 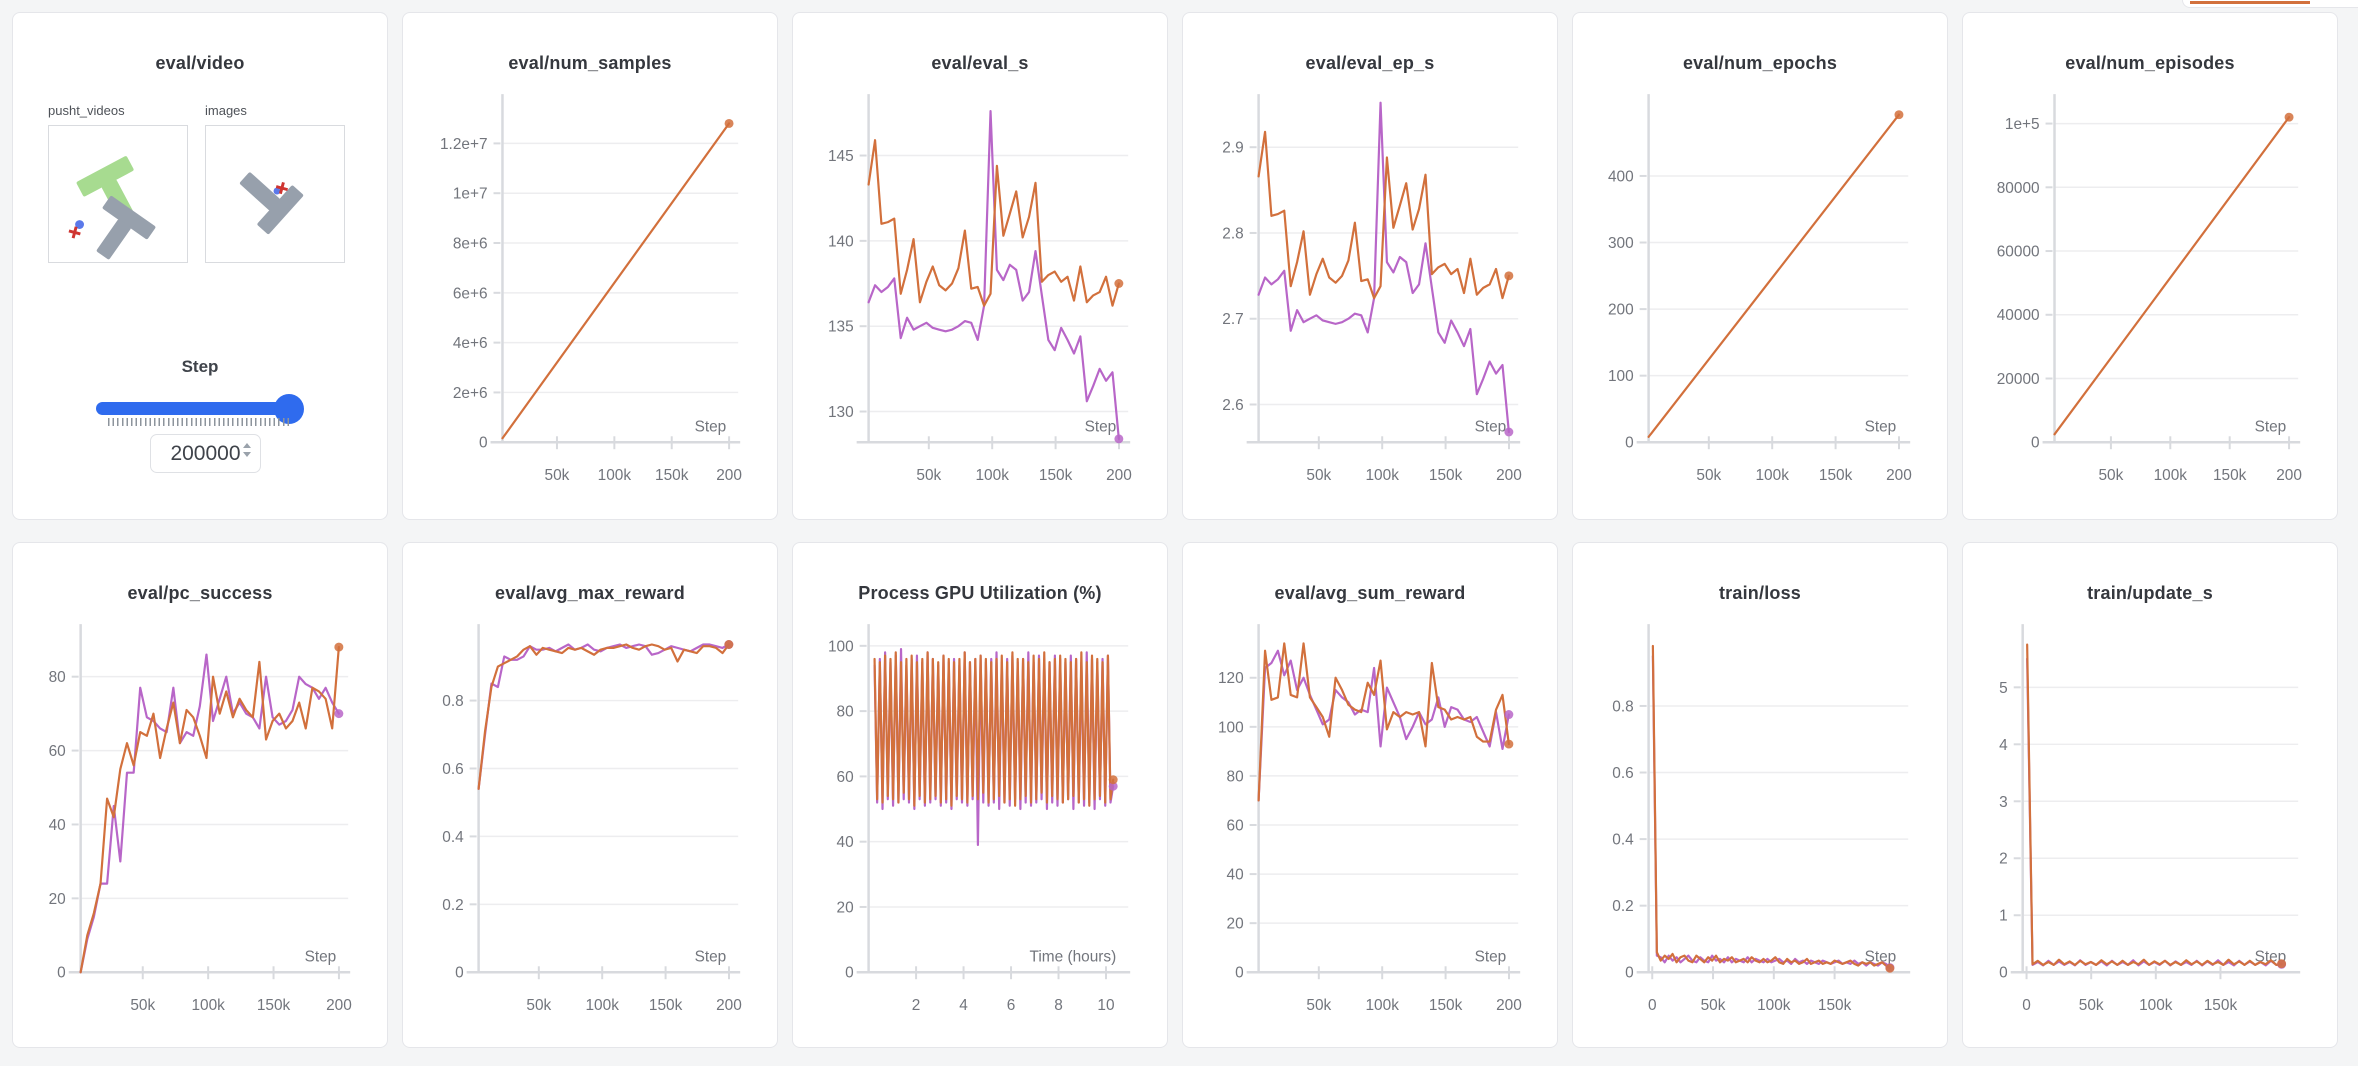 What do you see at coordinates (980, 593) in the screenshot?
I see `chart-title: Process GPU Utilization (%)` at bounding box center [980, 593].